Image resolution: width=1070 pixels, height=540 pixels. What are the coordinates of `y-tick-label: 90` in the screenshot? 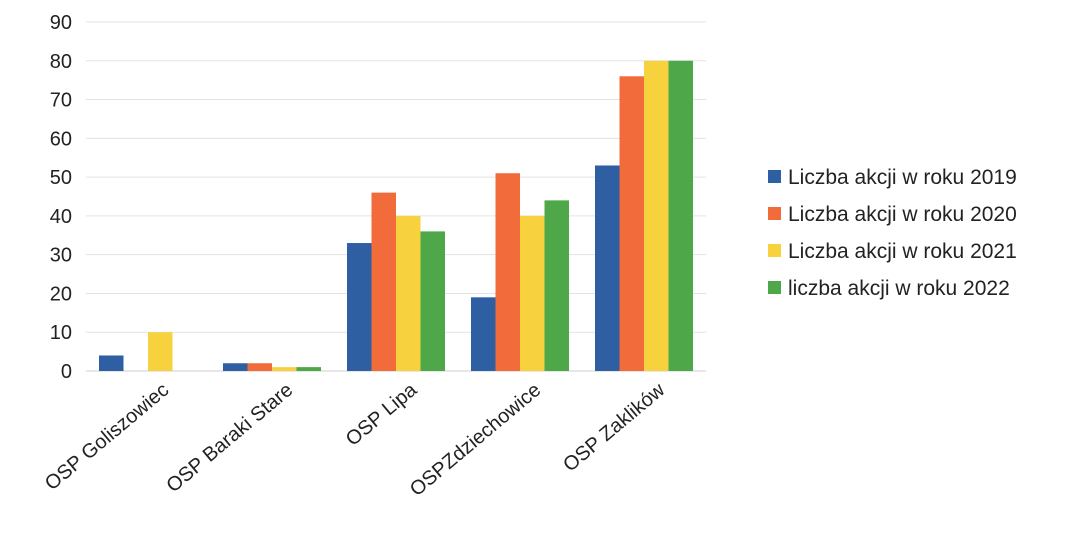 It's located at (61, 23).